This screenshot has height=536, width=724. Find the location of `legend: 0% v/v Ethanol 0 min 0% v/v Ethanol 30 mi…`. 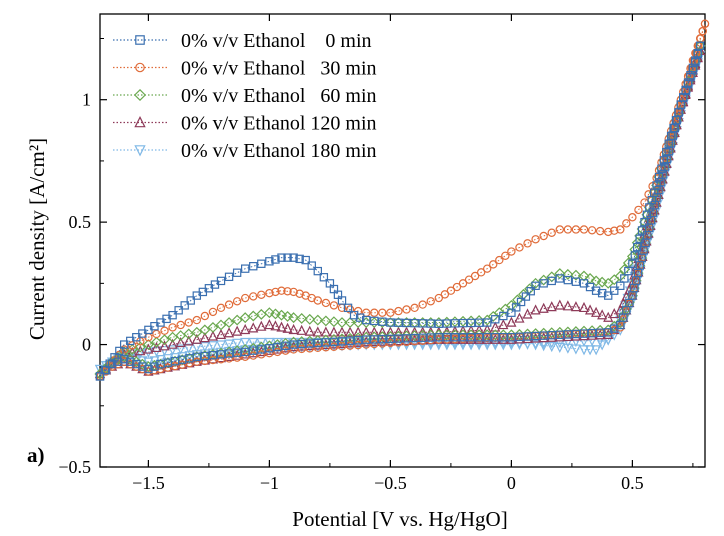

legend: 0% v/v Ethanol 0 min 0% v/v Ethanol 30 mi… is located at coordinates (245, 96).